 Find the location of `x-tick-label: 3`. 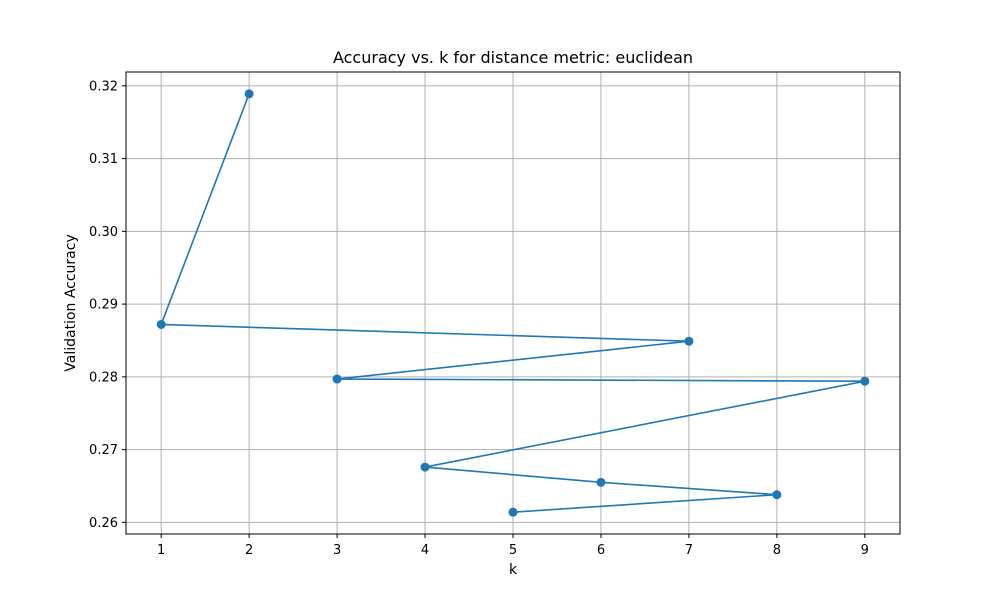

x-tick-label: 3 is located at coordinates (337, 550).